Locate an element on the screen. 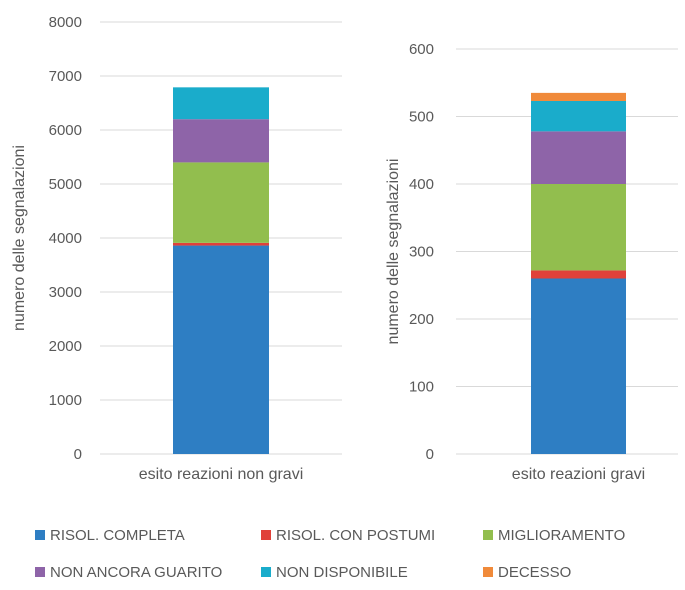 The image size is (685, 590). y-tick-label: 2000 is located at coordinates (65, 346).